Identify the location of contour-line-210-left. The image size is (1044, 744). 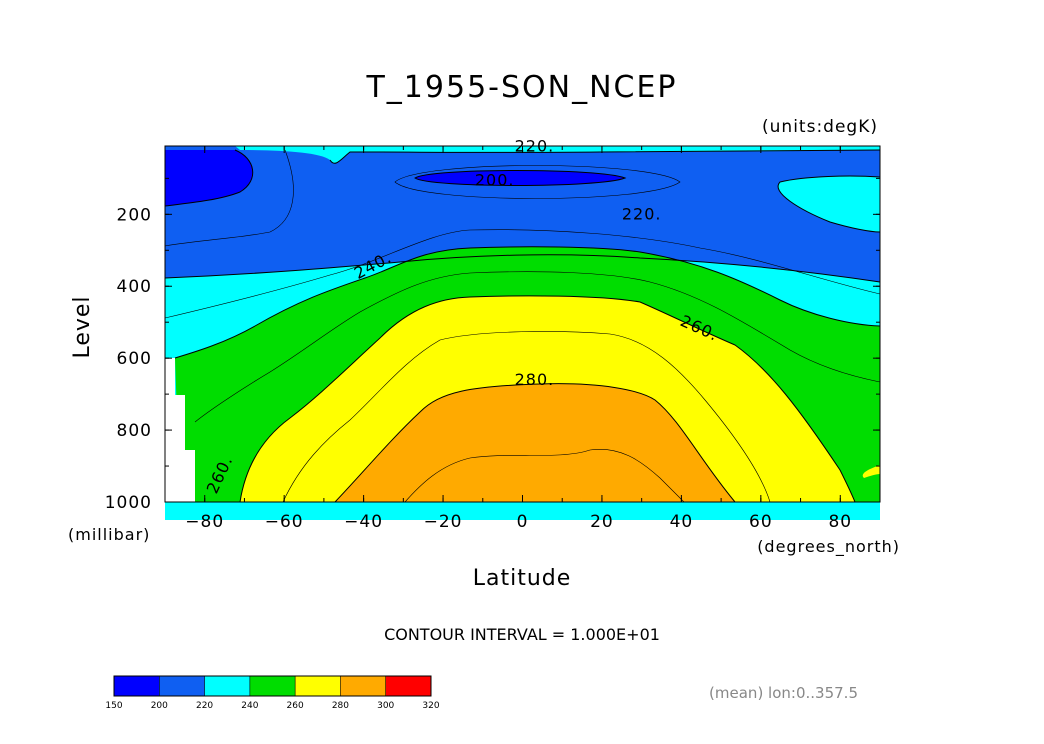
(229, 198).